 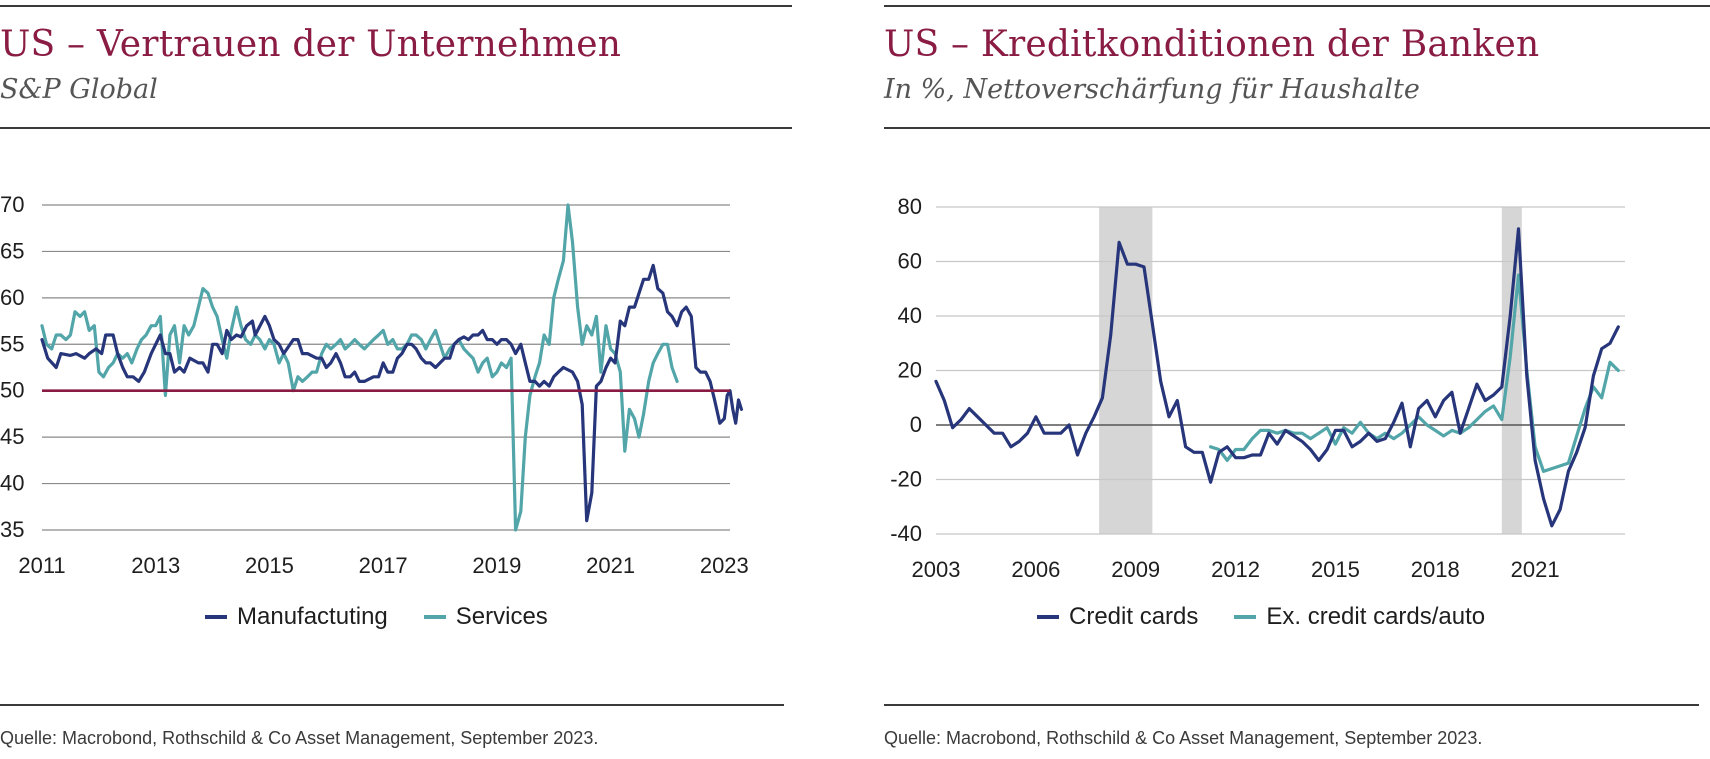 What do you see at coordinates (12, 250) in the screenshot?
I see `y-tick-label: 65` at bounding box center [12, 250].